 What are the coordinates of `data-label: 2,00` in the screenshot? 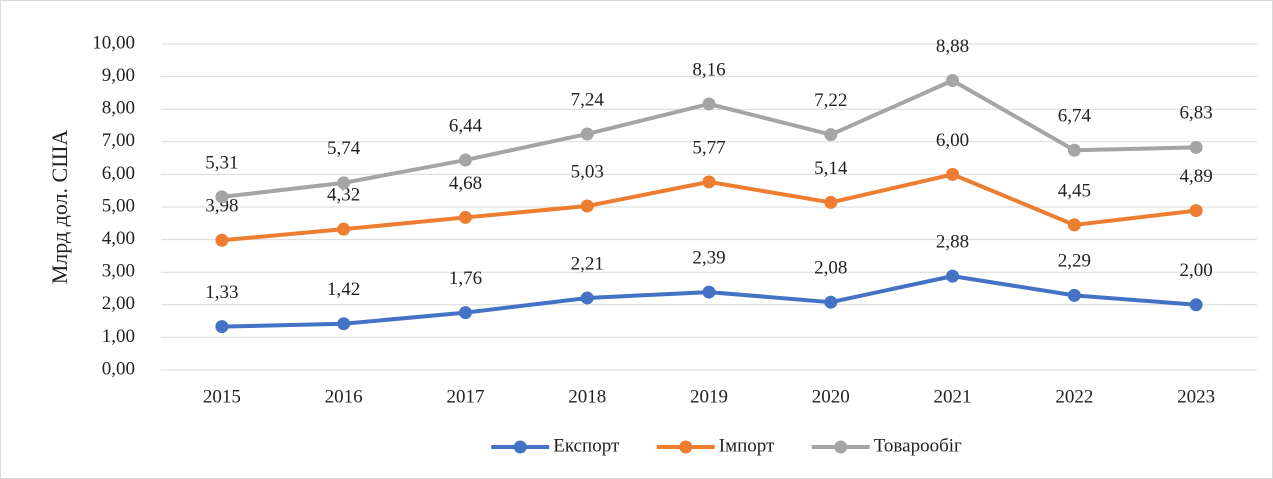 It's located at (1195, 270).